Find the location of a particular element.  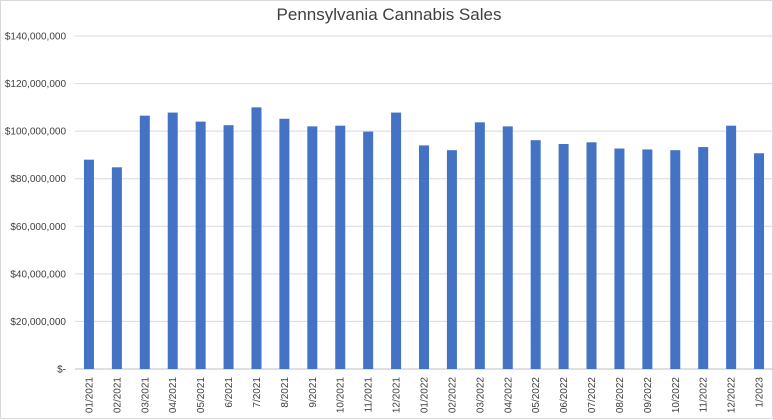

y-tick-label: $100,000,000 is located at coordinates (36, 132).